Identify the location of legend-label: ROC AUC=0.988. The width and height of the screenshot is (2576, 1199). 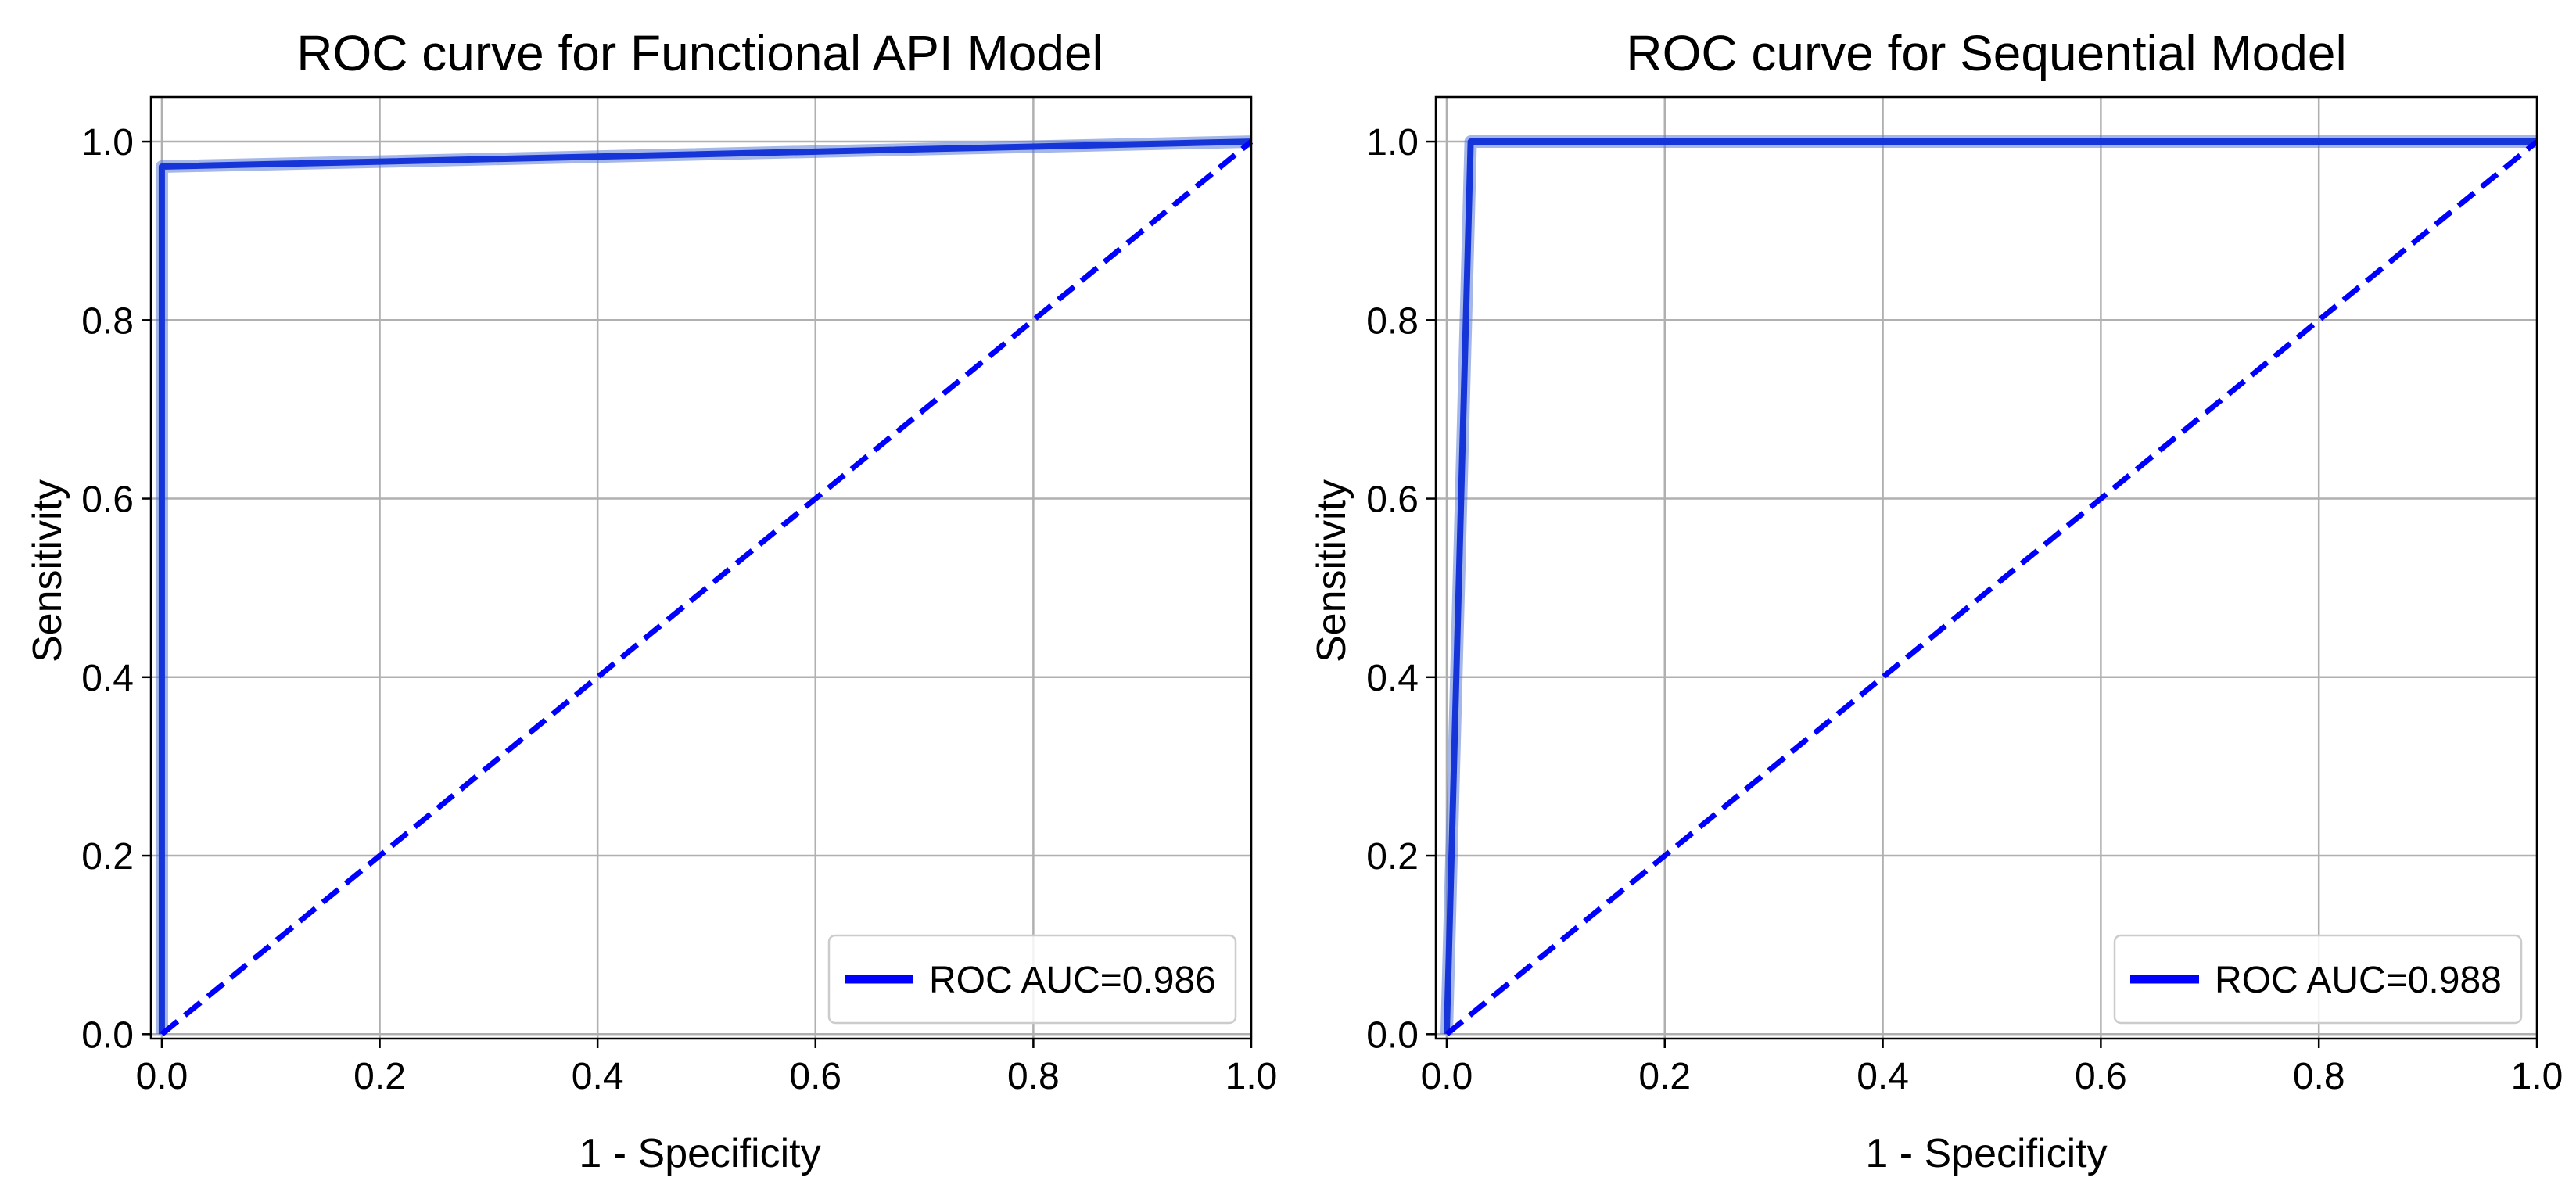
(2358, 980).